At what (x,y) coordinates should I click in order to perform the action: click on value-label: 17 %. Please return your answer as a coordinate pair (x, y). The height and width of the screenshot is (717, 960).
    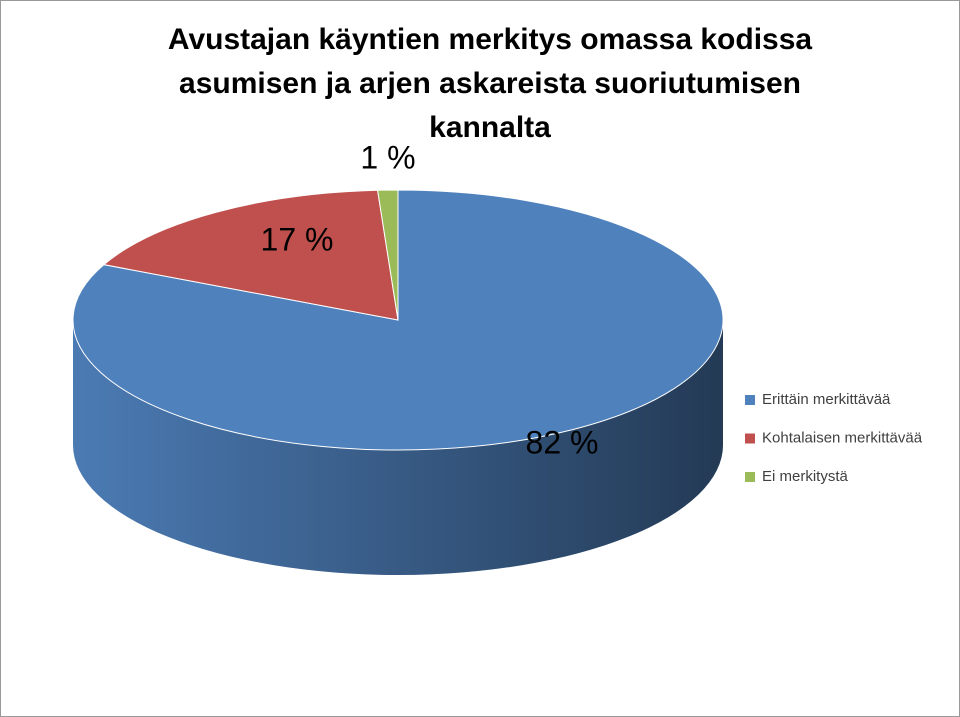
    Looking at the image, I should click on (297, 239).